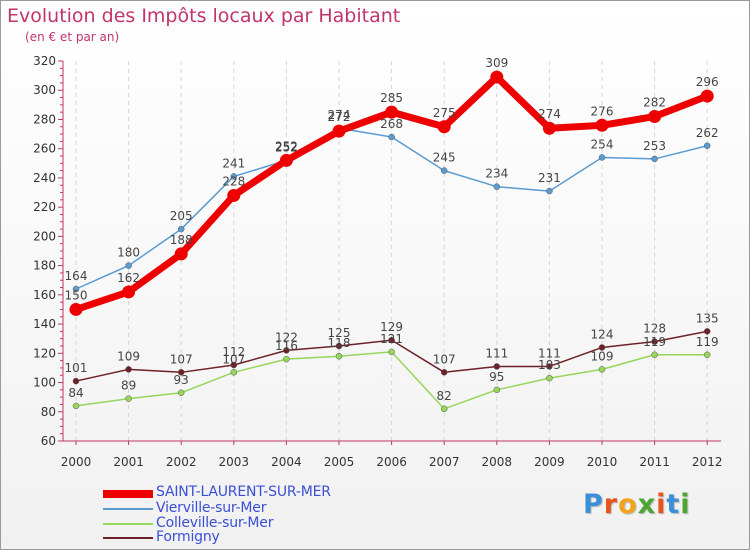  I want to click on data-label: 276, so click(602, 111).